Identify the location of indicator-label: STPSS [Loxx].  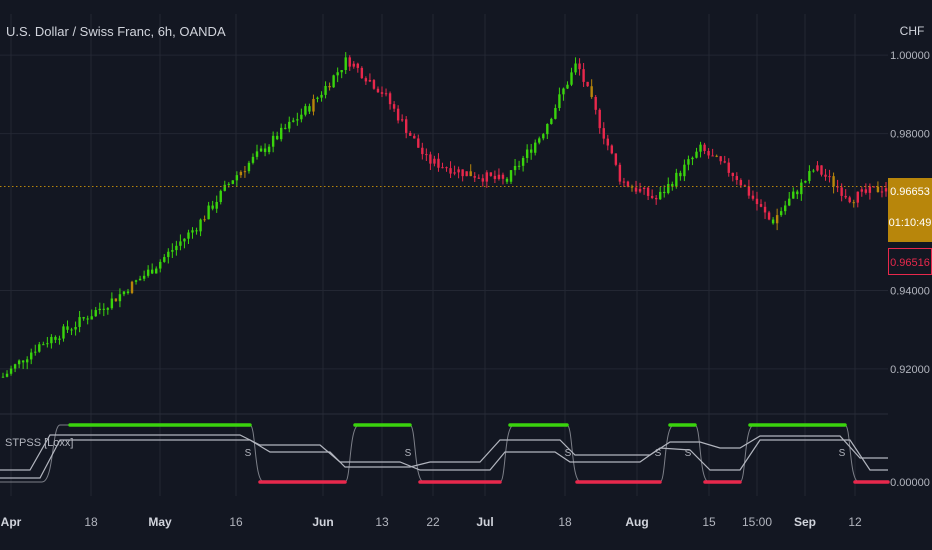
(39, 443).